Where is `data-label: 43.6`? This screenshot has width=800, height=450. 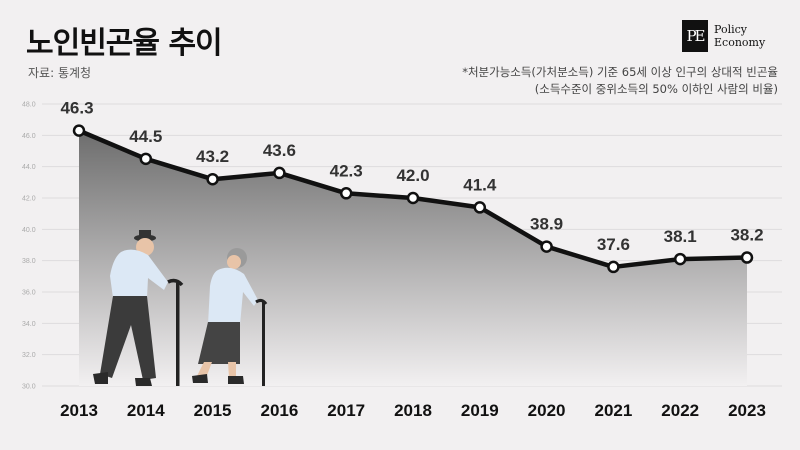
data-label: 43.6 is located at coordinates (279, 150).